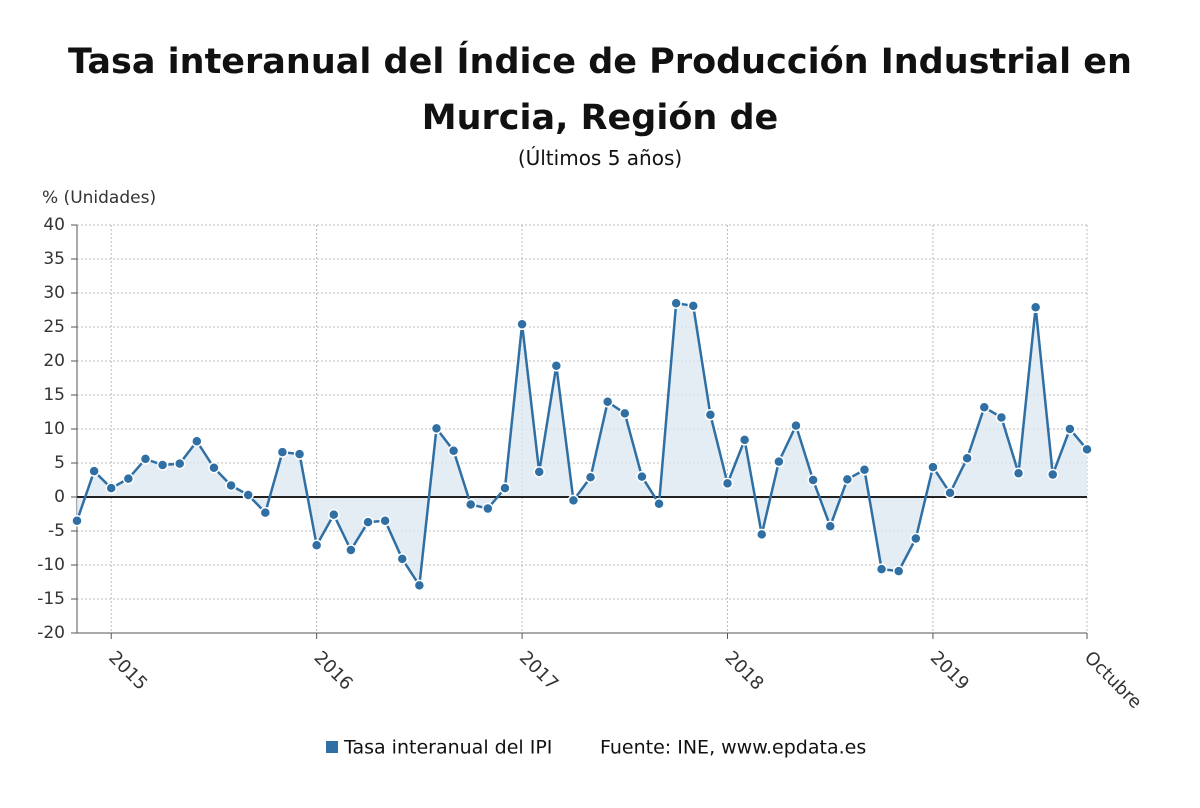 The height and width of the screenshot is (808, 1200). What do you see at coordinates (54, 361) in the screenshot?
I see `y-tick-label: 20` at bounding box center [54, 361].